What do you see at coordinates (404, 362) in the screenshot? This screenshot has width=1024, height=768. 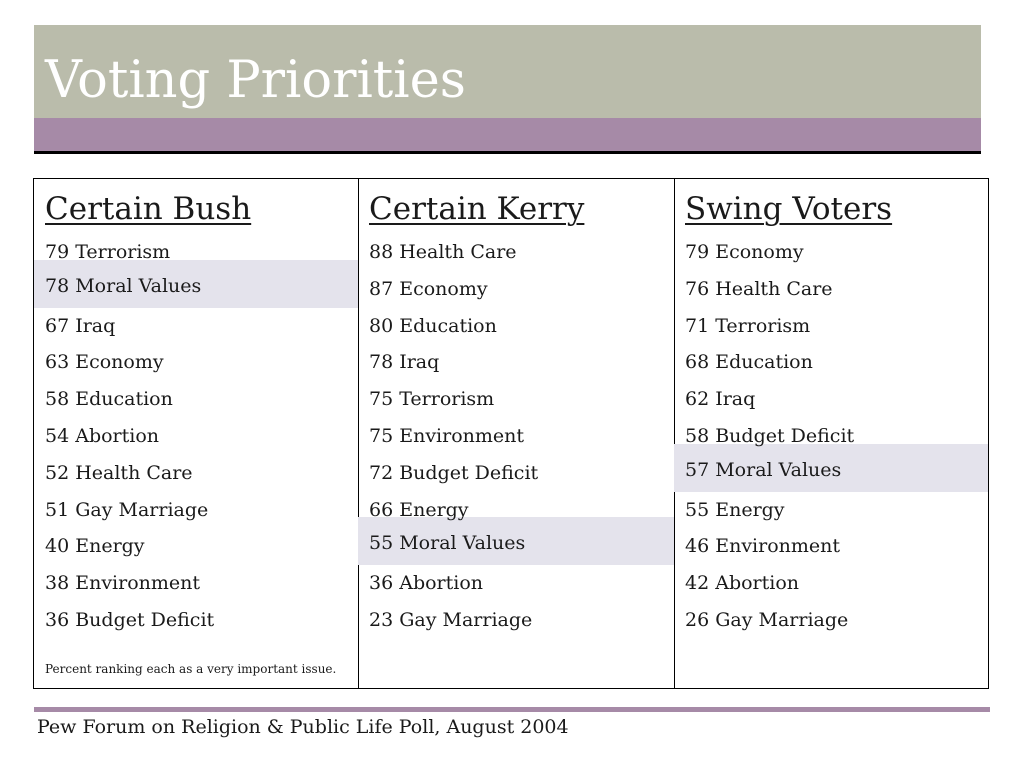 I see `list-item: 78 Iraq` at bounding box center [404, 362].